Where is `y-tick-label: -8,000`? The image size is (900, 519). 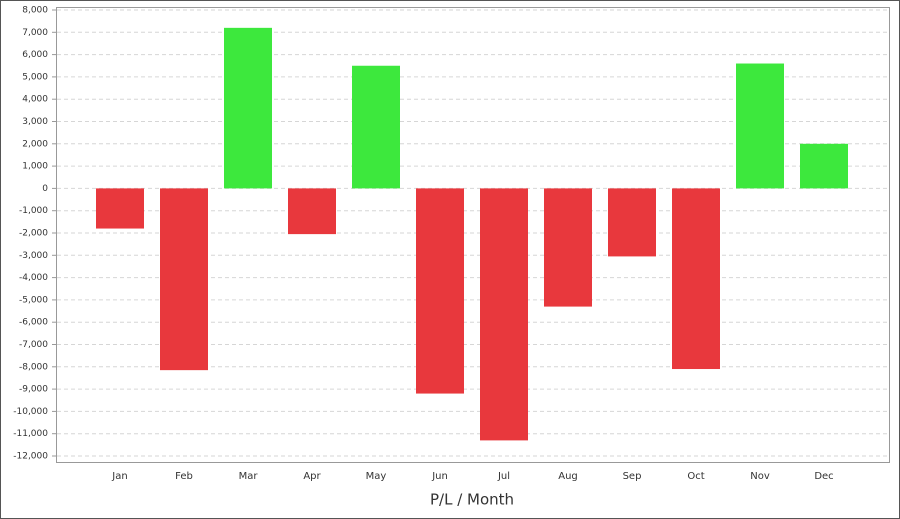 y-tick-label: -8,000 is located at coordinates (33, 367).